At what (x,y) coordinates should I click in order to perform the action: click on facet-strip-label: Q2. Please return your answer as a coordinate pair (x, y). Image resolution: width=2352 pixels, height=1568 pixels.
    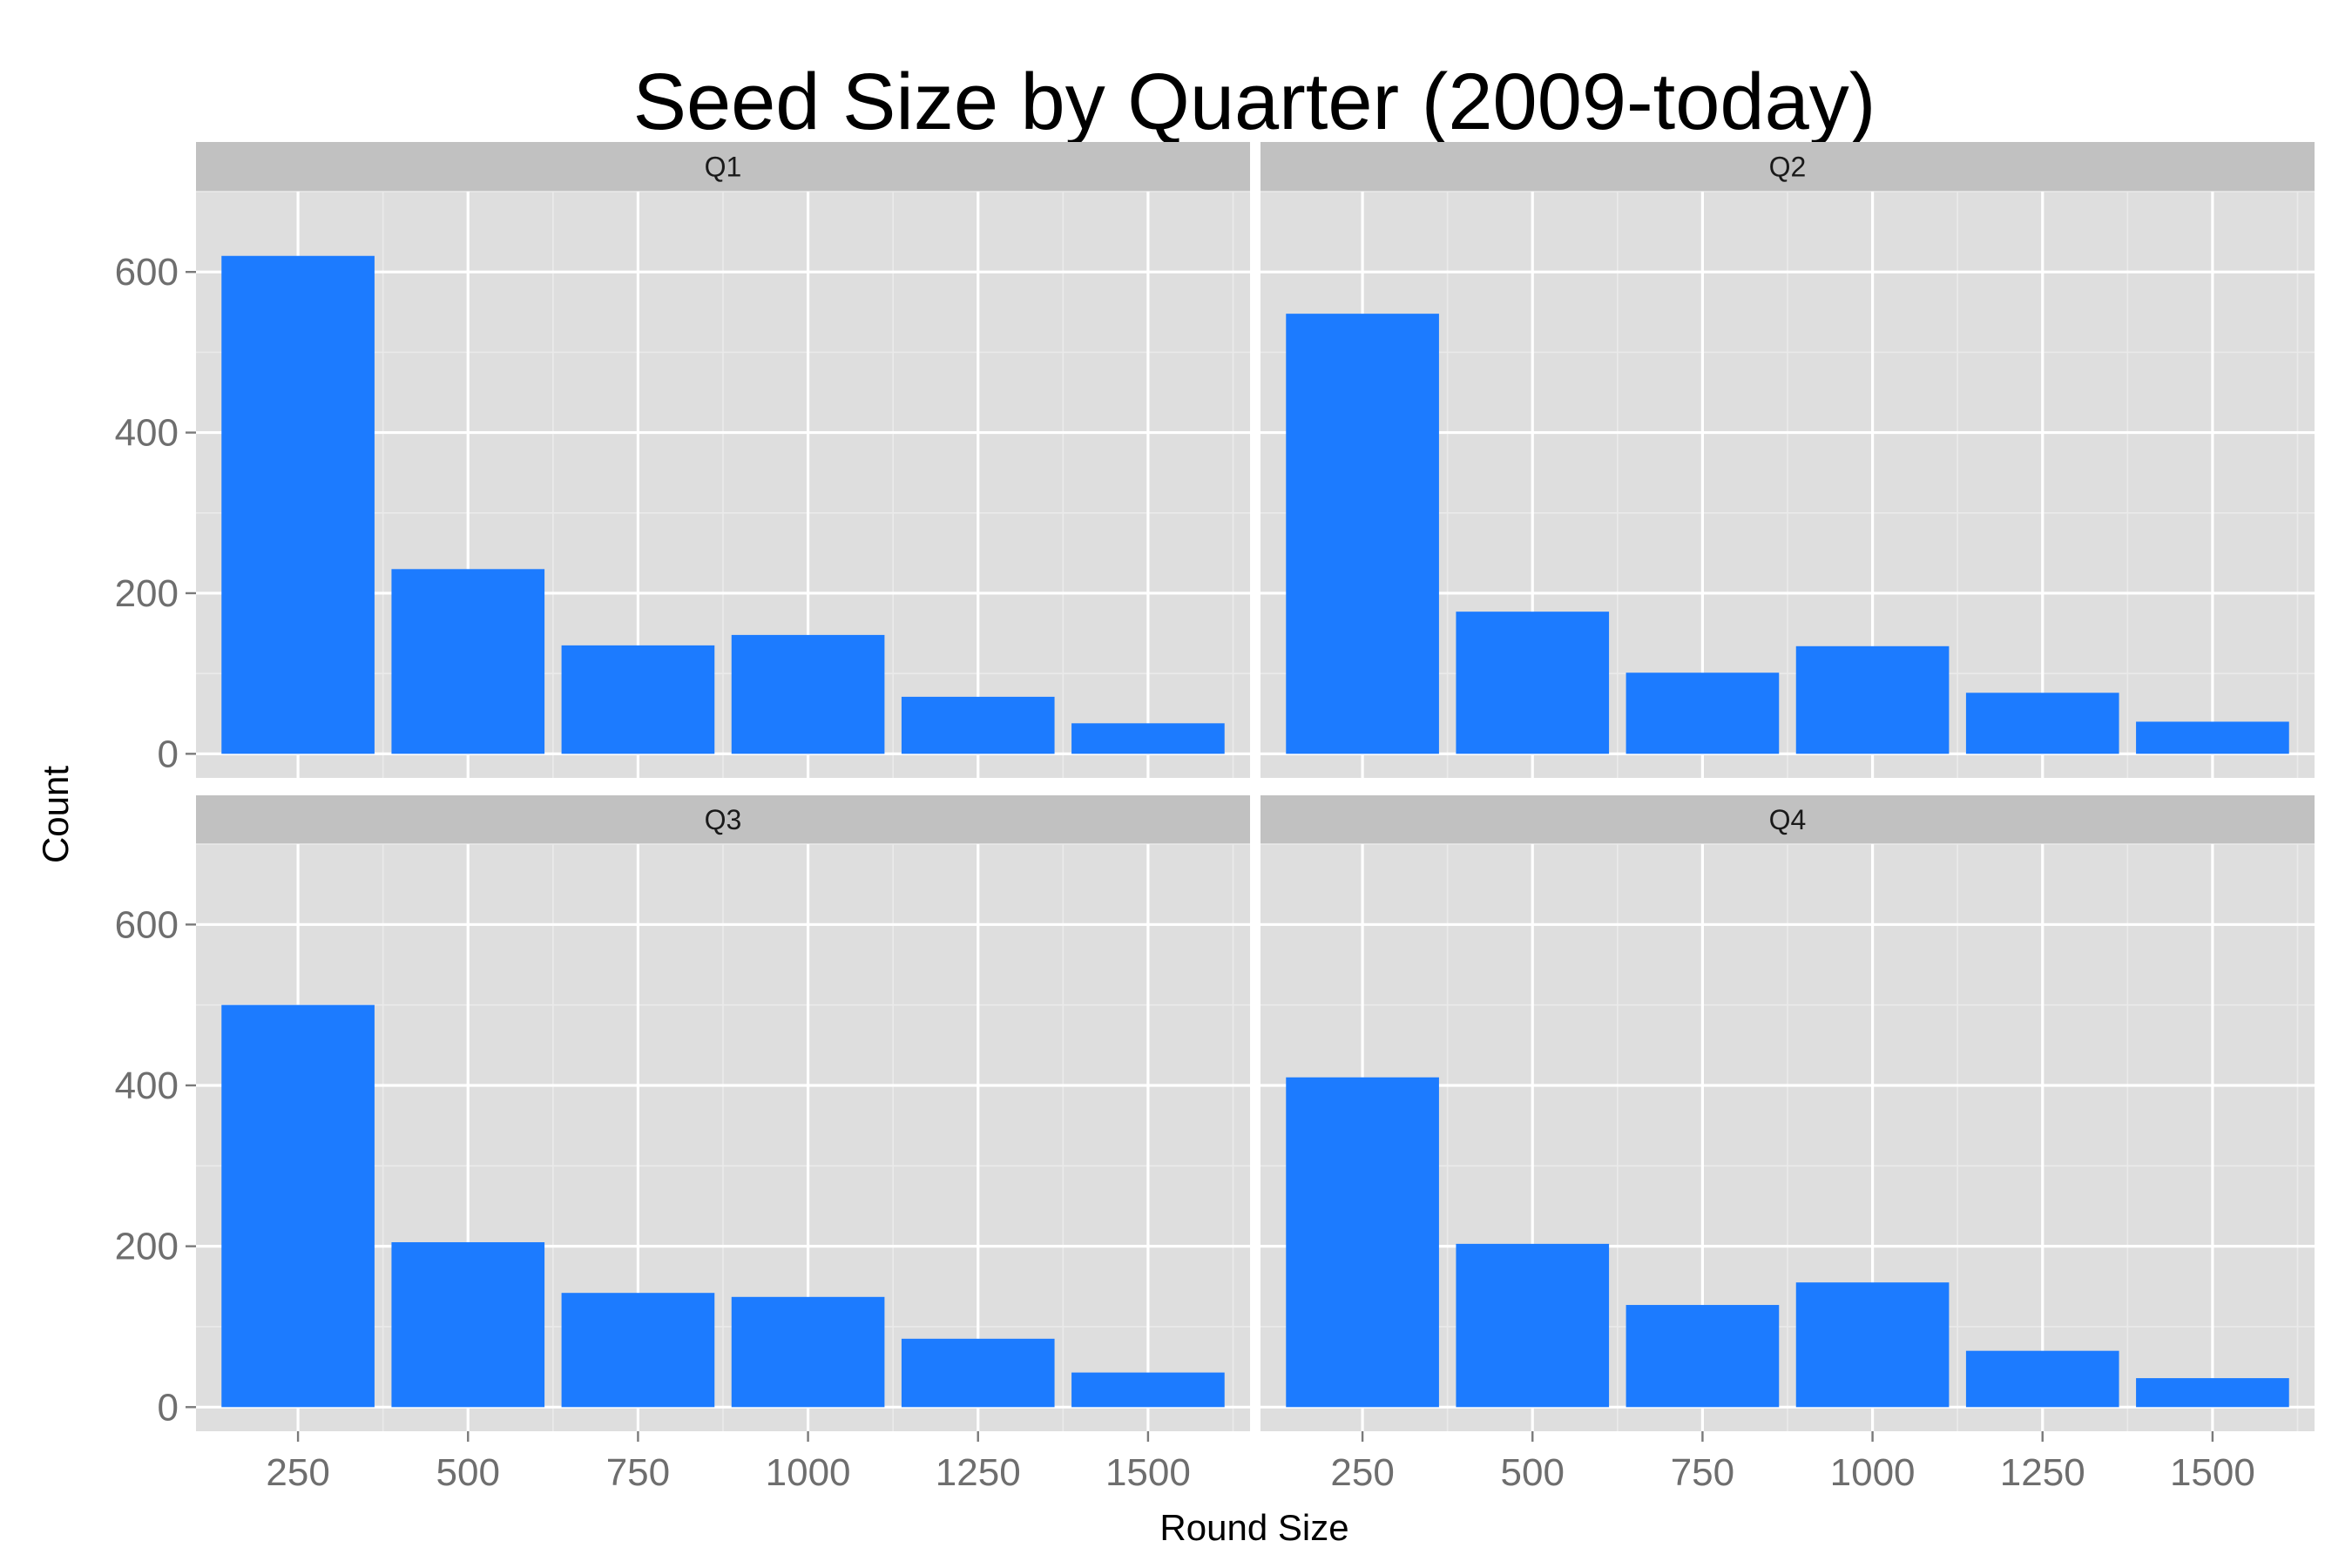
    Looking at the image, I should click on (1788, 167).